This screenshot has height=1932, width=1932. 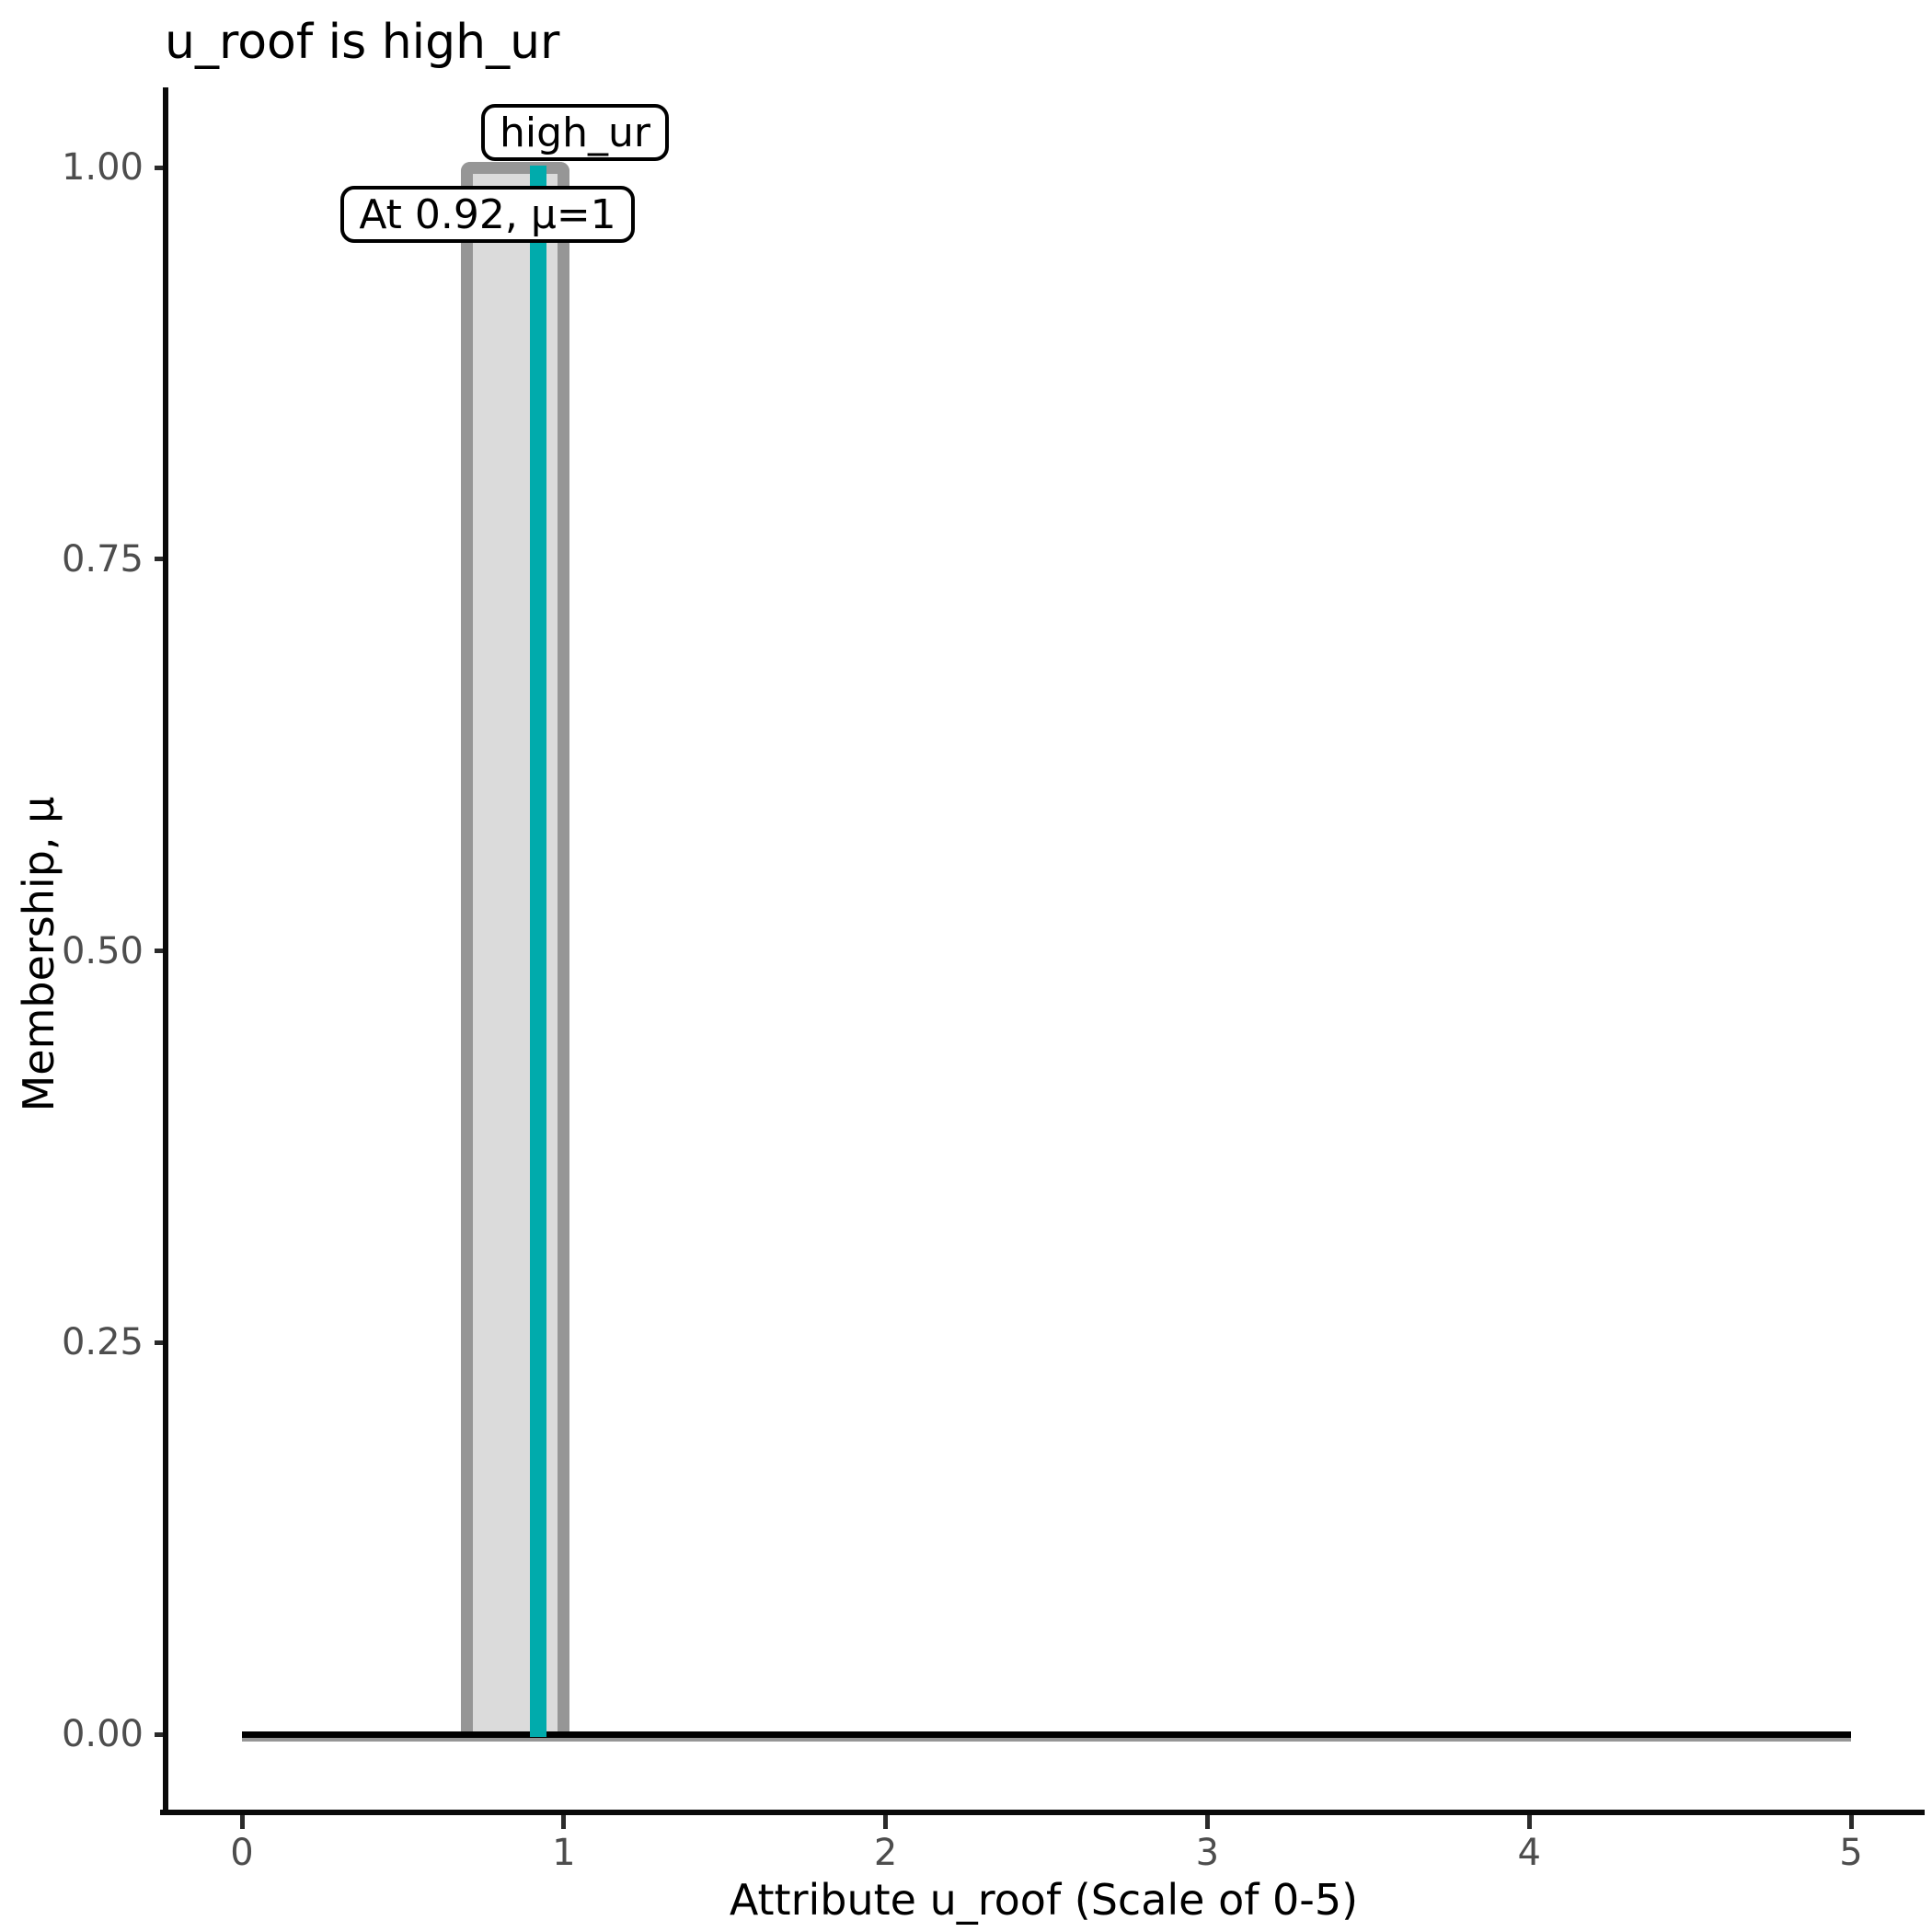 What do you see at coordinates (1046, 1734) in the screenshot?
I see `zero-membership-line` at bounding box center [1046, 1734].